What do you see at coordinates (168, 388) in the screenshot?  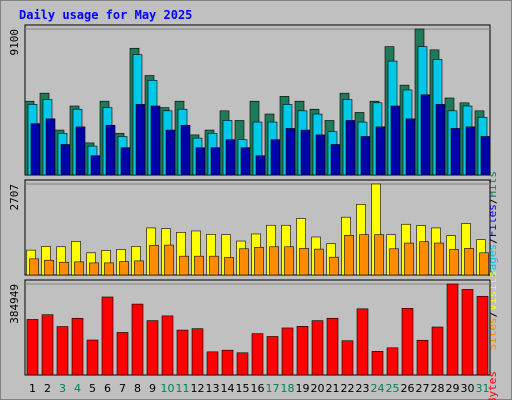 I see `day-tick-label: 10` at bounding box center [168, 388].